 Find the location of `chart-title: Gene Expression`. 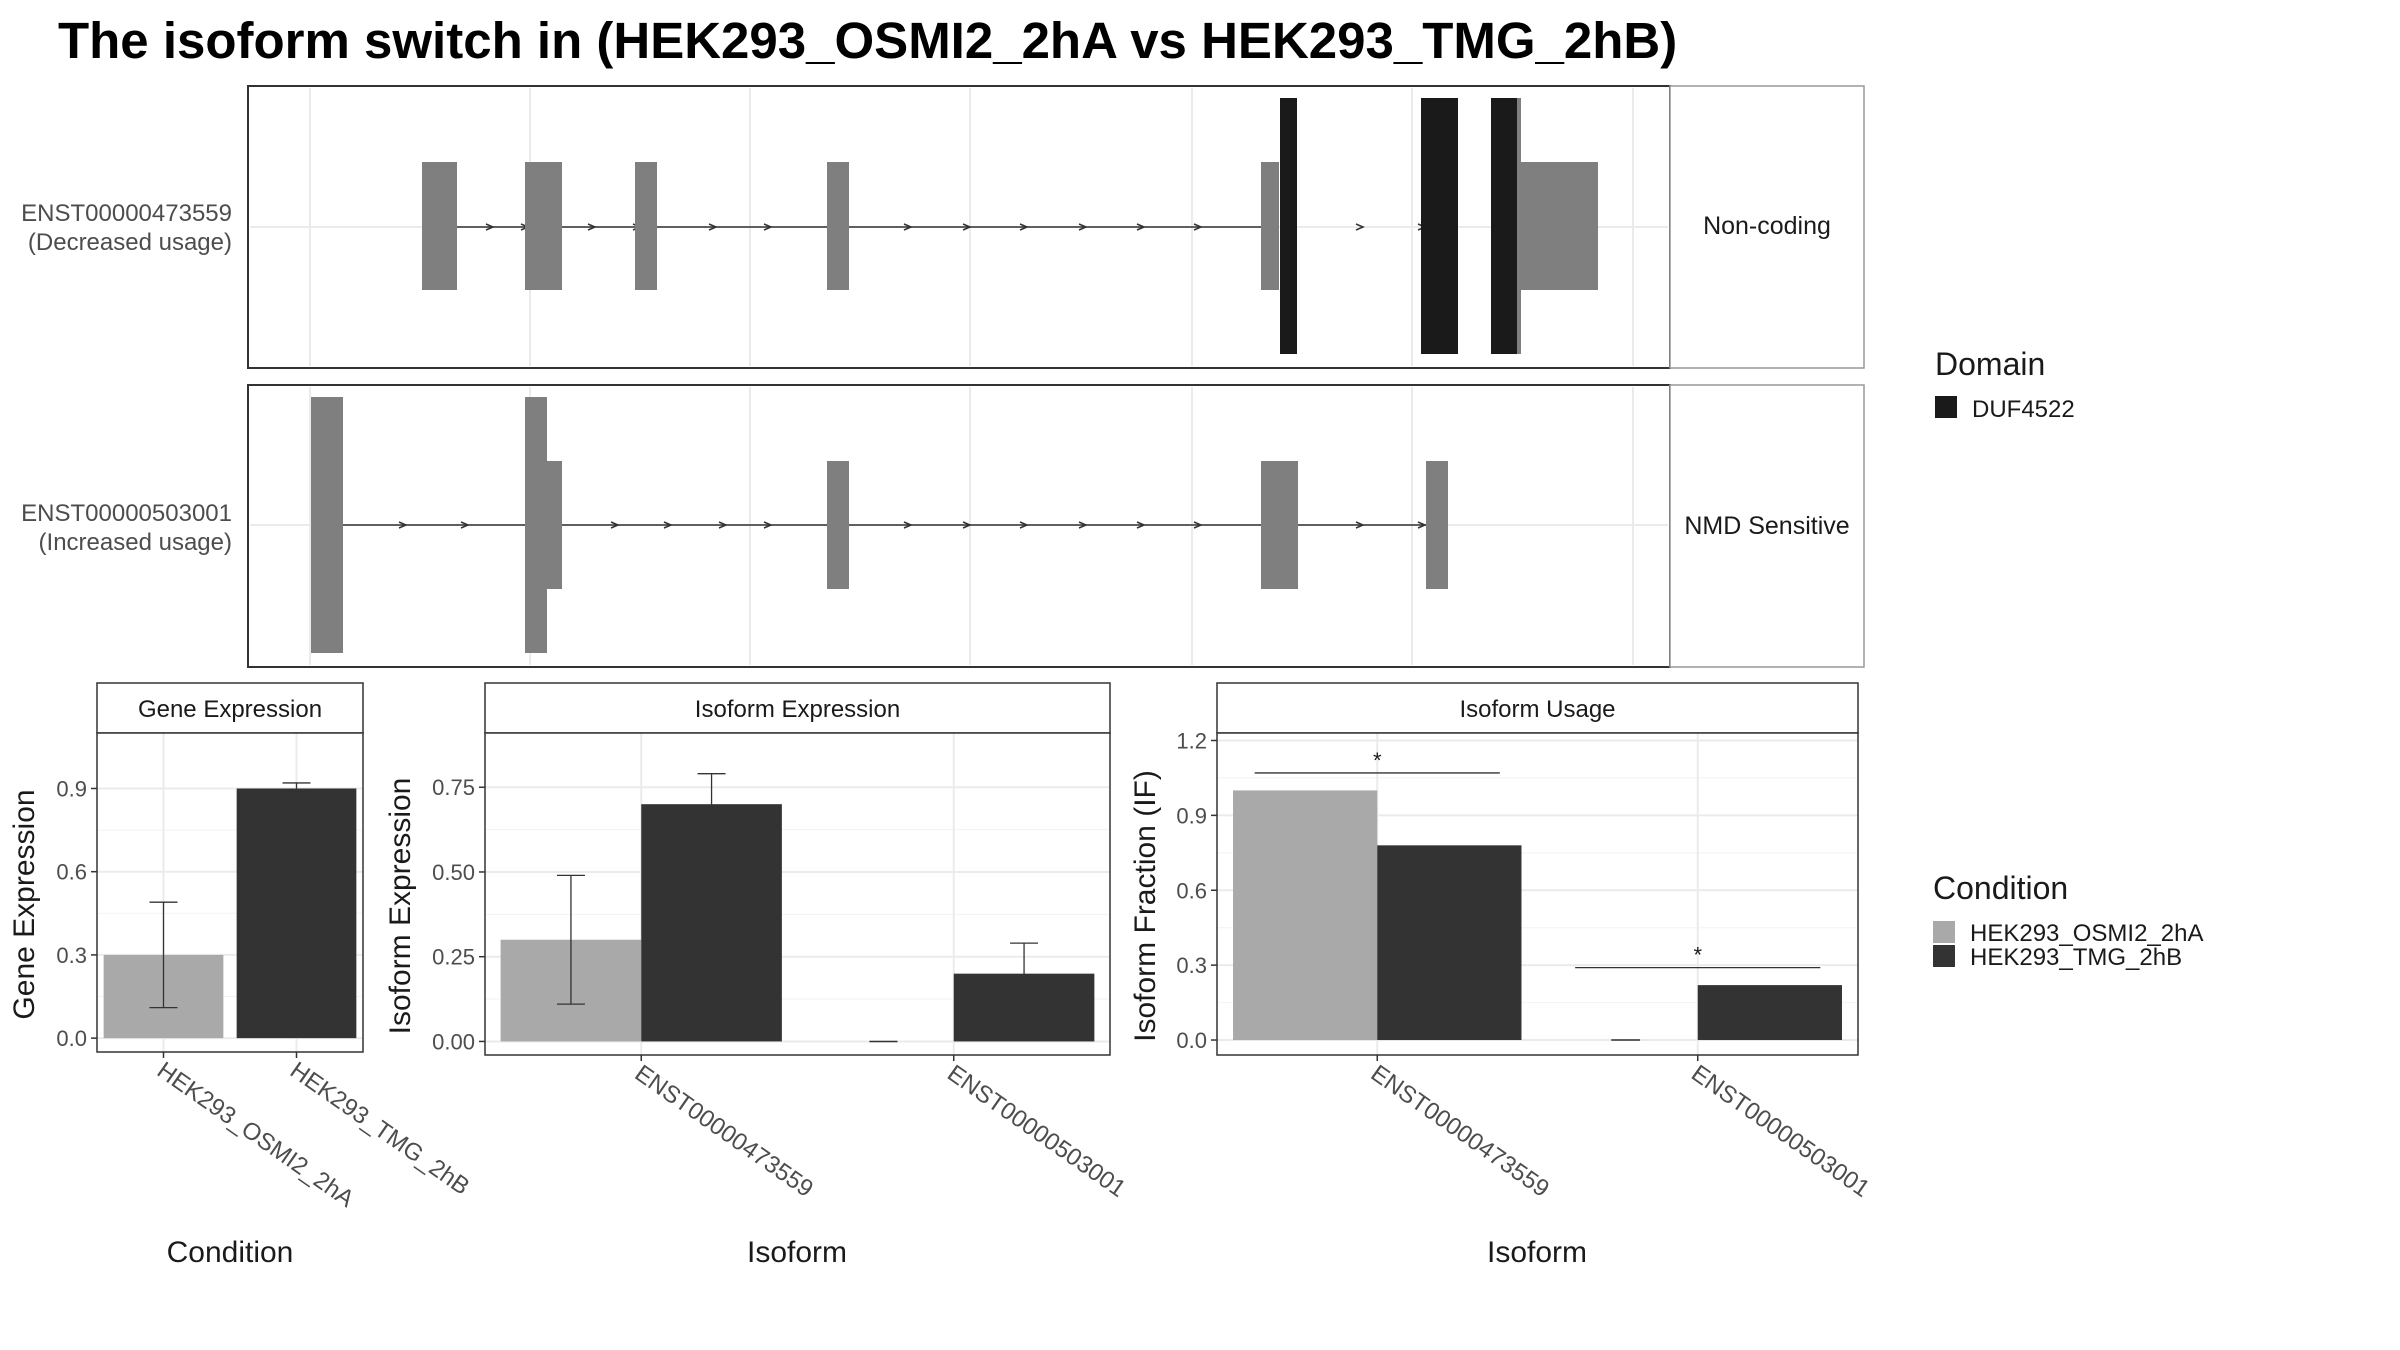

chart-title: Gene Expression is located at coordinates (230, 709).